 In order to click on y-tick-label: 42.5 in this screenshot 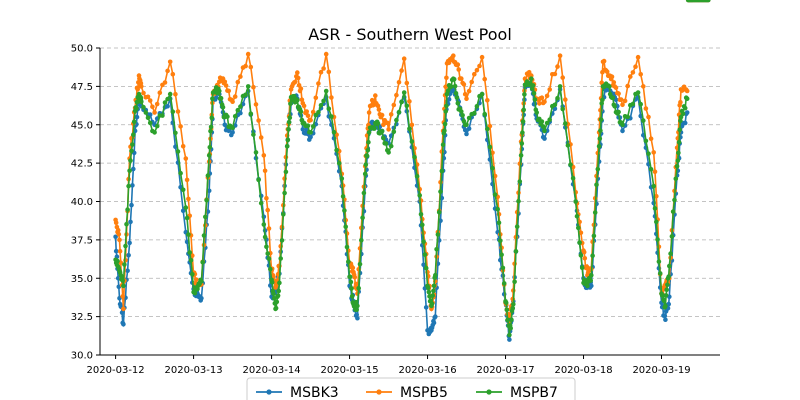, I will do `click(82, 164)`.